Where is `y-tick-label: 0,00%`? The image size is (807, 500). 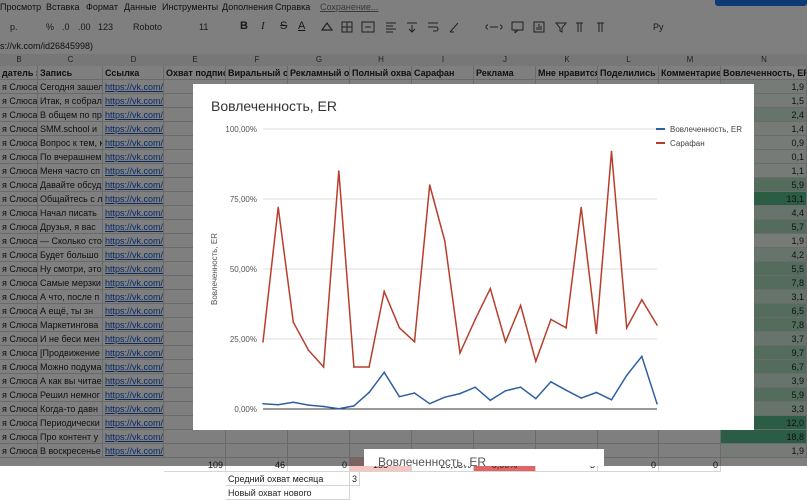 y-tick-label: 0,00% is located at coordinates (245, 409).